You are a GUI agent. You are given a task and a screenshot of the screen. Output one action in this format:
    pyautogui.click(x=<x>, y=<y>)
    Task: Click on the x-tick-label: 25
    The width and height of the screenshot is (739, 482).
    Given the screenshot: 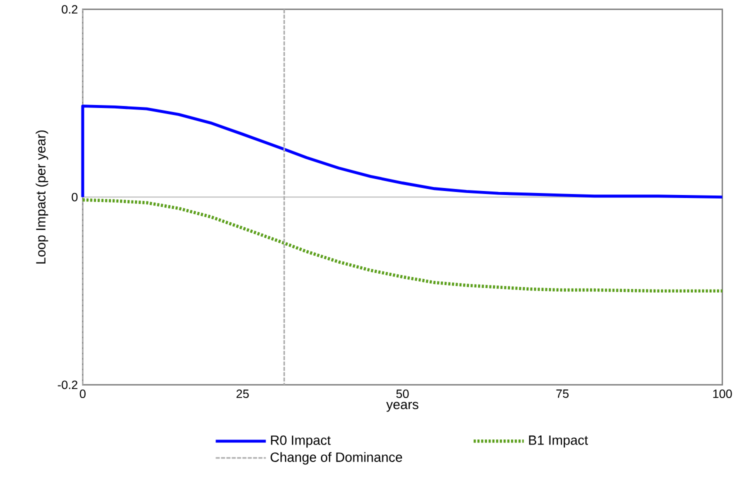 What is the action you would take?
    pyautogui.click(x=242, y=394)
    